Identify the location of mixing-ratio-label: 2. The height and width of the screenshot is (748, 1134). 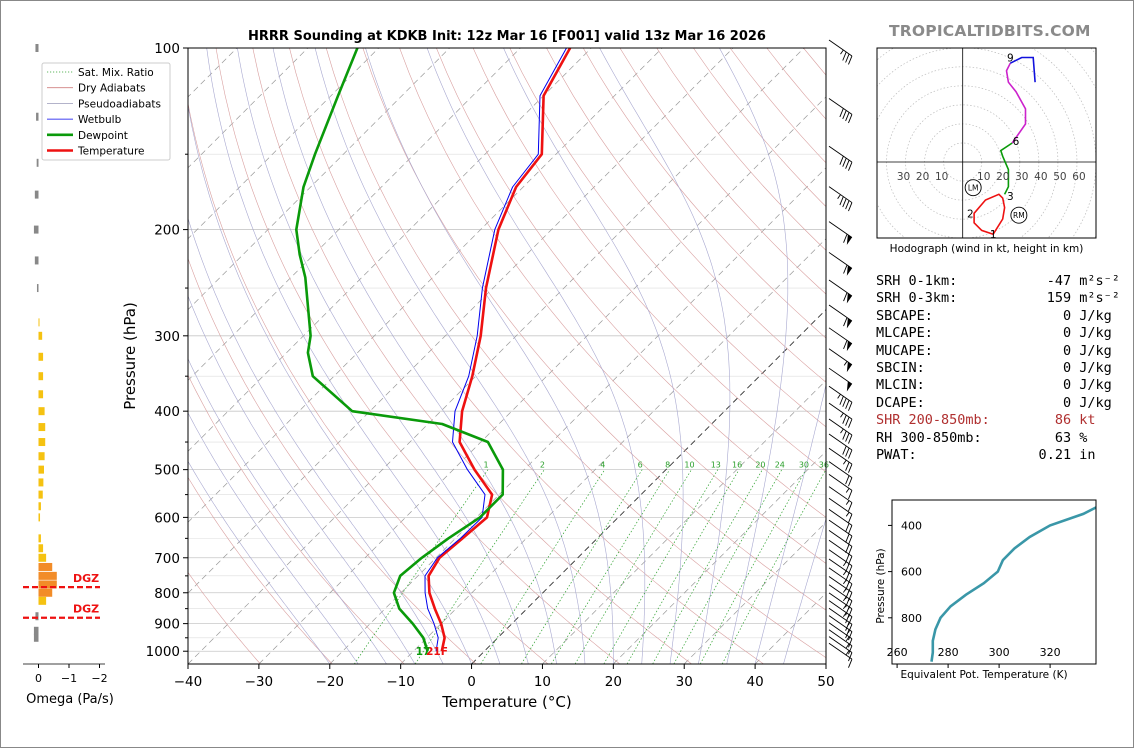
(542, 465).